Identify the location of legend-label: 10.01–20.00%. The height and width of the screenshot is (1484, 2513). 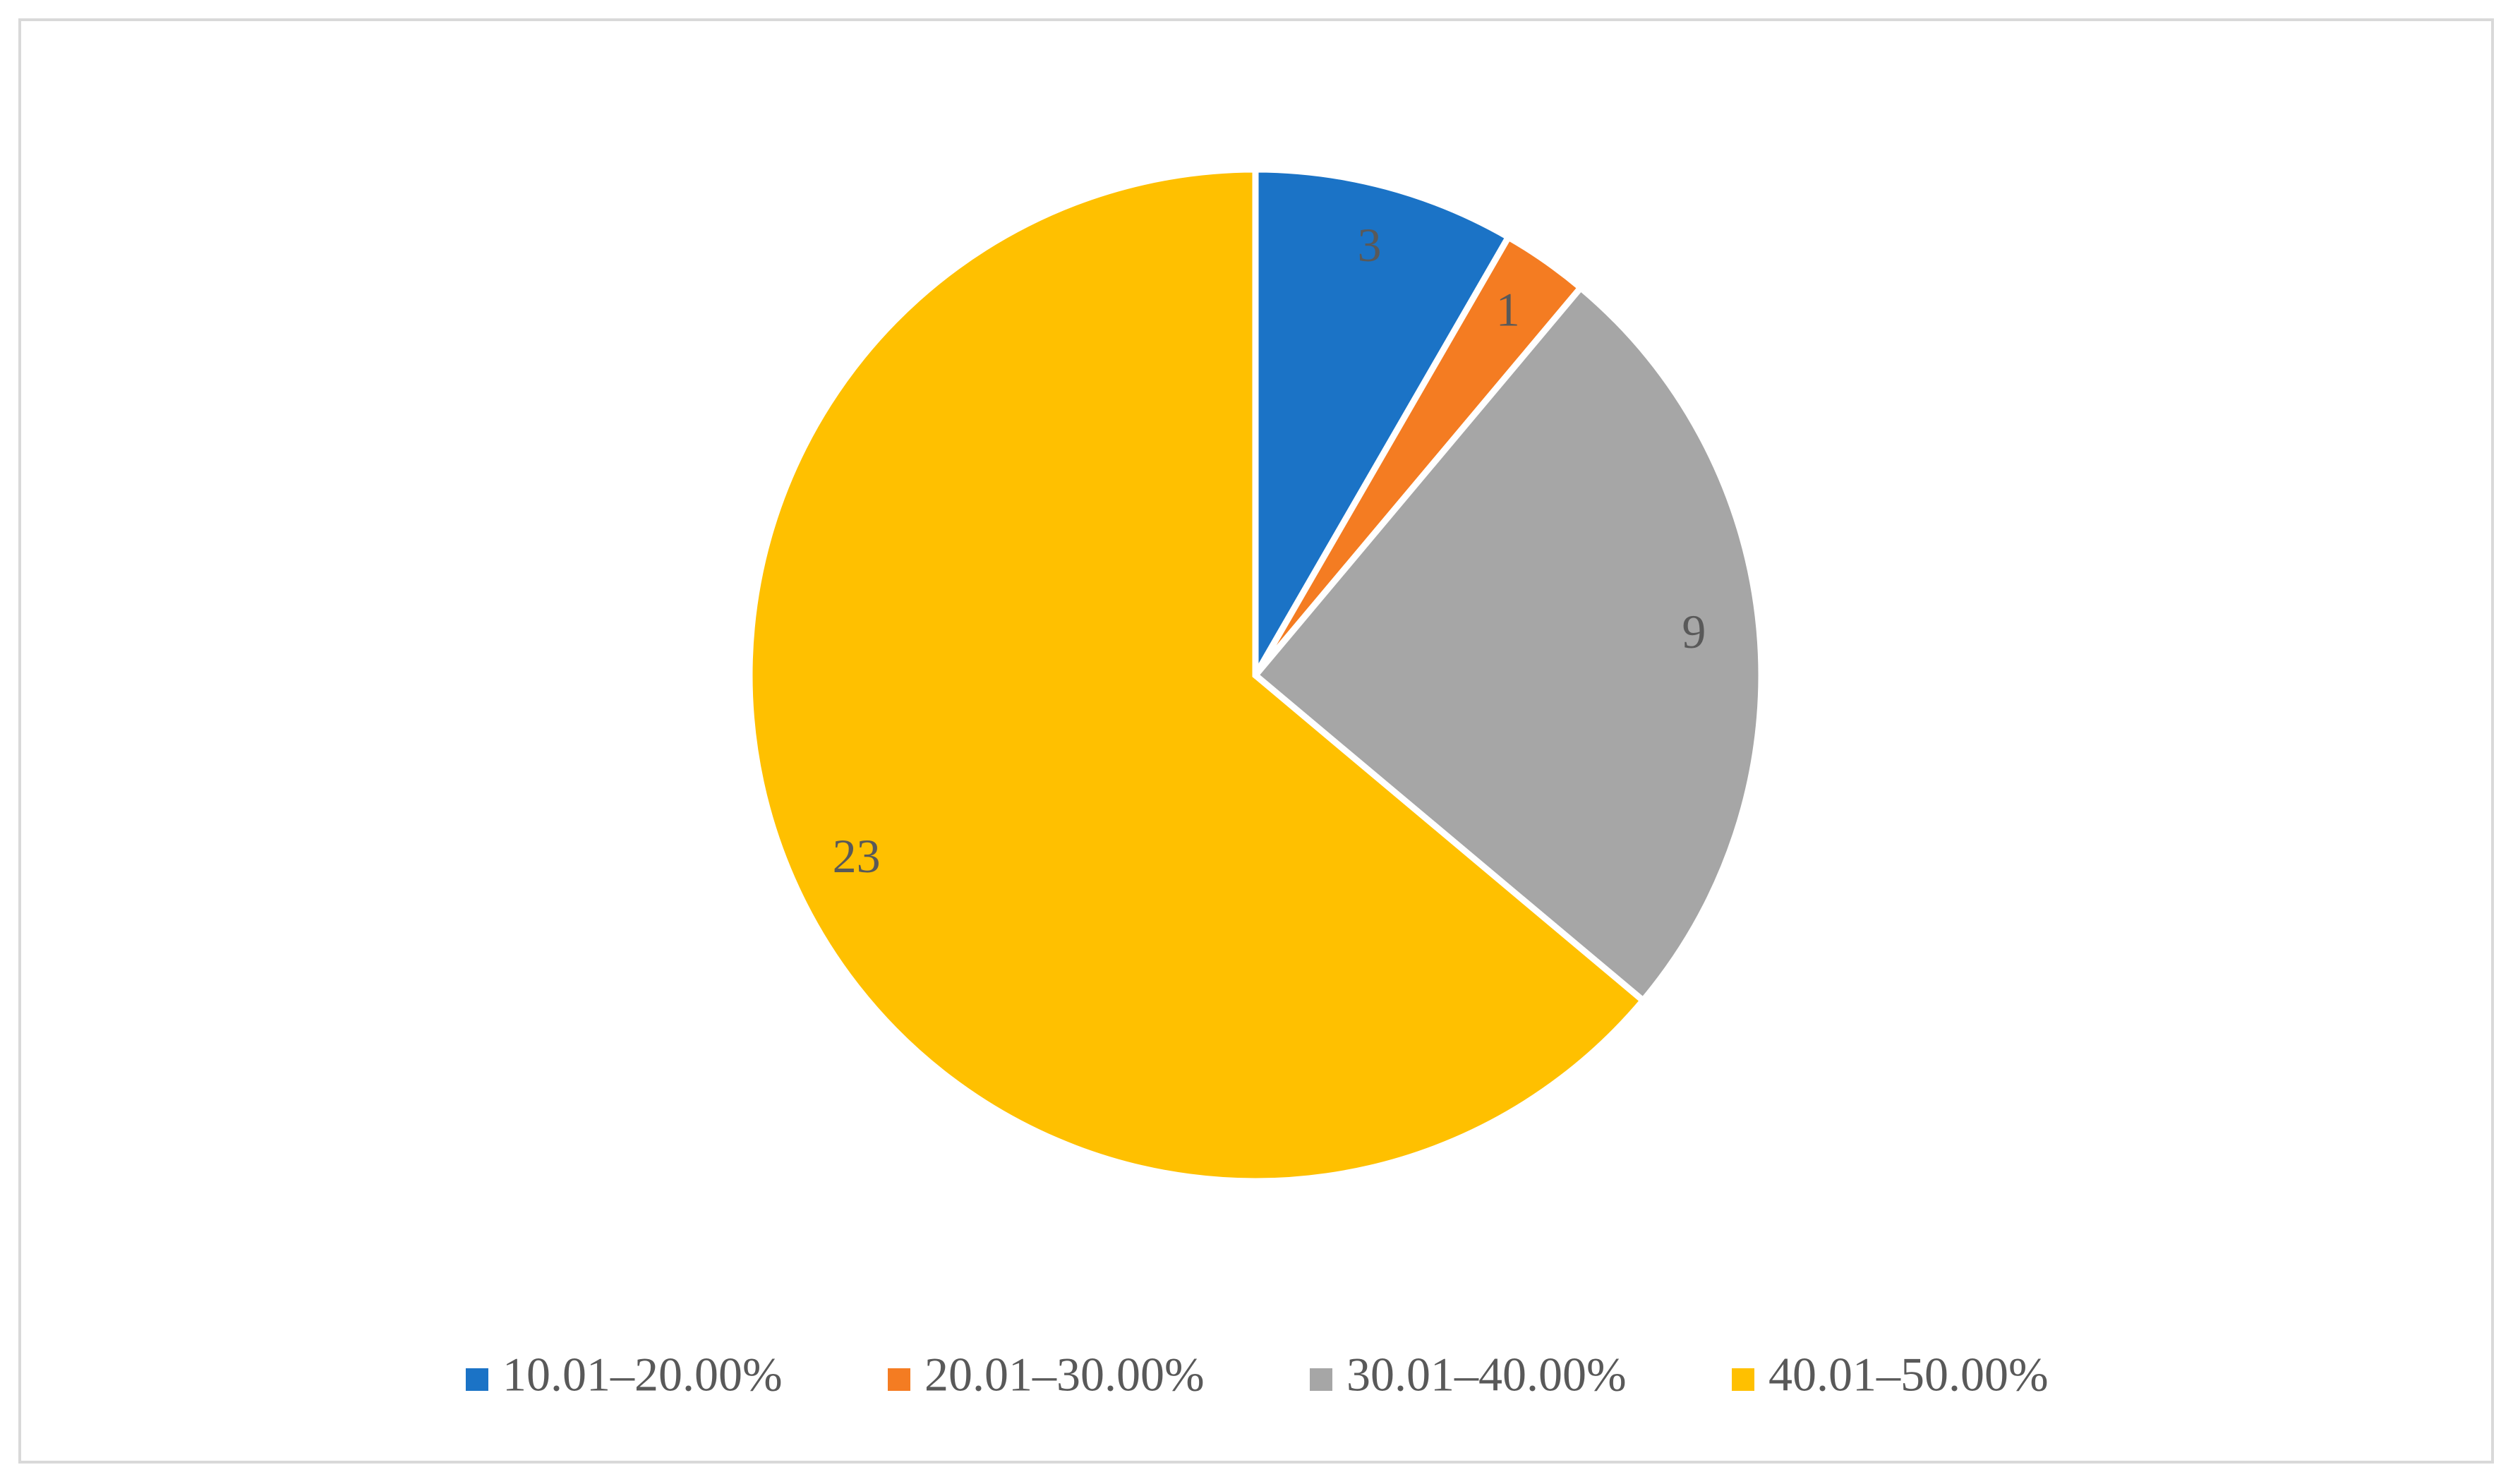
(642, 1374).